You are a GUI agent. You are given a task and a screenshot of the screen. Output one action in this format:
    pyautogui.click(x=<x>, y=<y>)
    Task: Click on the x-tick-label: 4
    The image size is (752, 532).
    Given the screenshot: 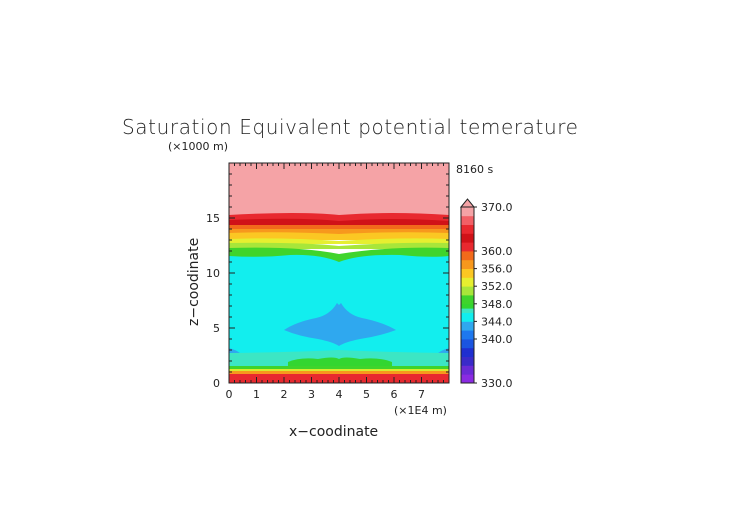 What is the action you would take?
    pyautogui.click(x=339, y=394)
    